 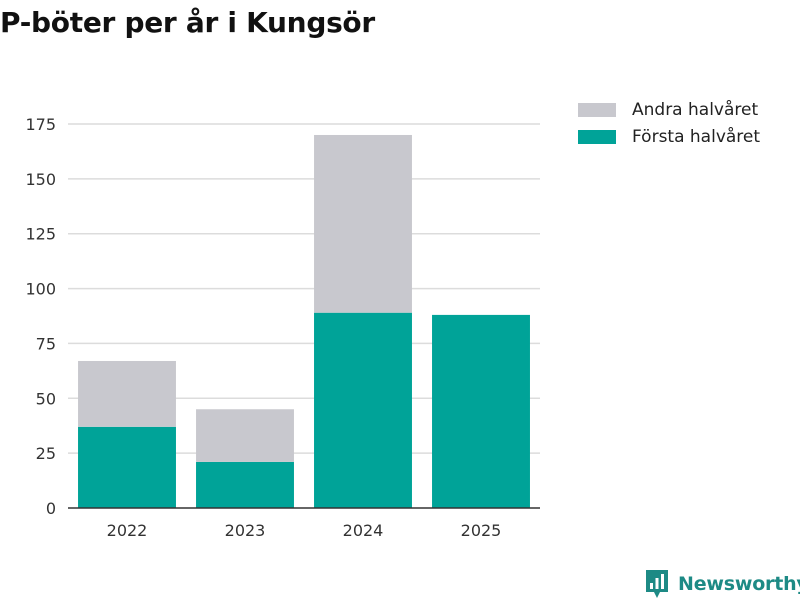 I want to click on legend-item-forsta: Första halvåret, so click(x=669, y=136).